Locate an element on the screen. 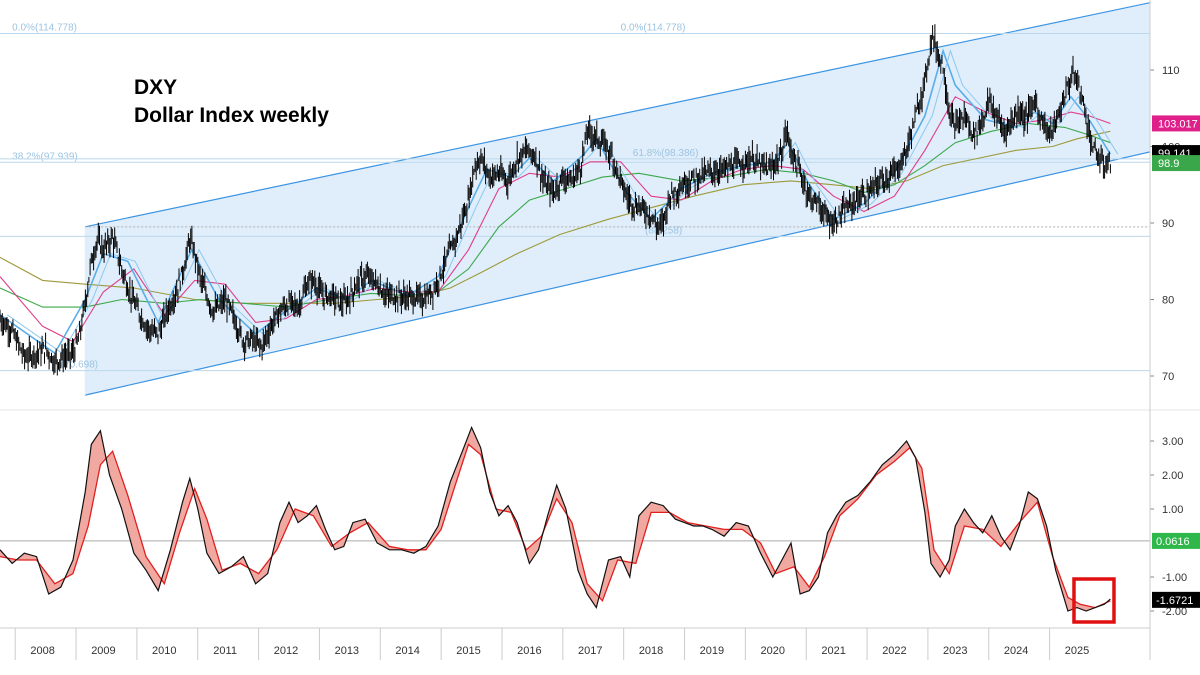 This screenshot has width=1200, height=675. osc-value-label: -1.6721 is located at coordinates (1174, 601).